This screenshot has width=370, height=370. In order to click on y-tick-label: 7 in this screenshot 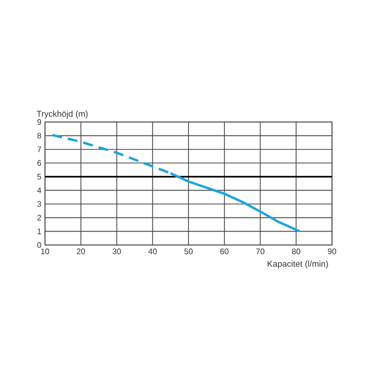, I will do `click(39, 149)`.